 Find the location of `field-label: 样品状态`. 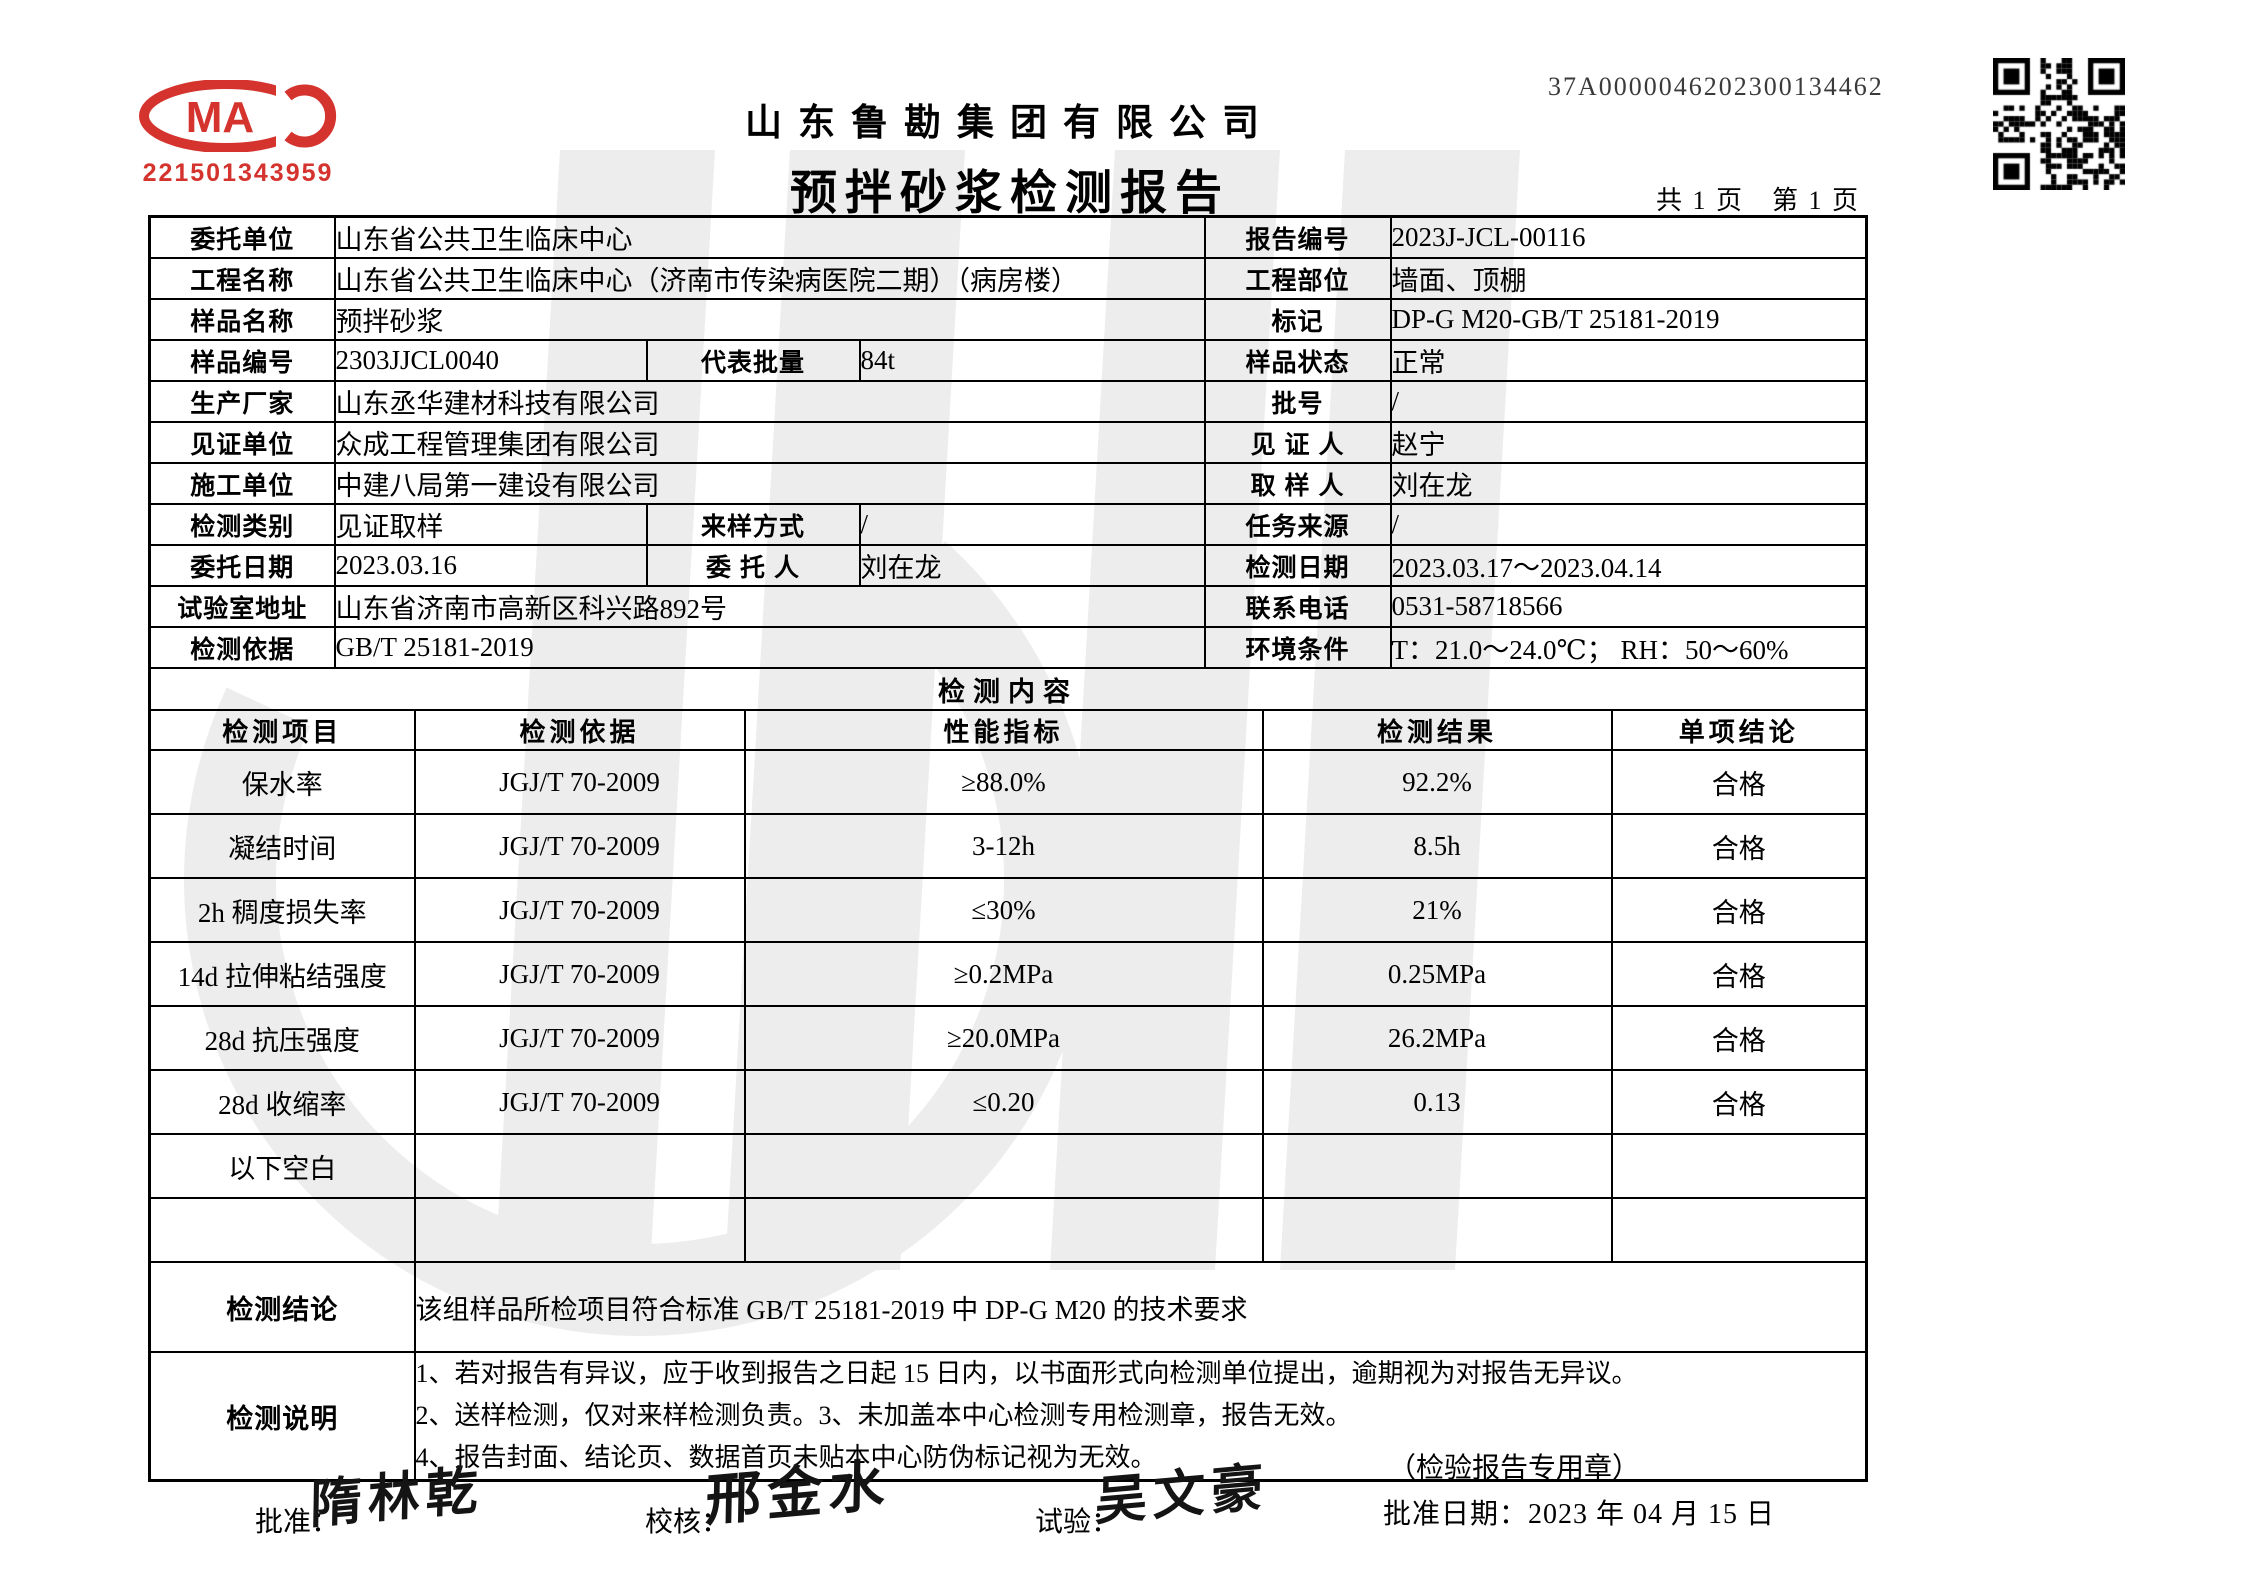

field-label: 样品状态 is located at coordinates (1297, 360).